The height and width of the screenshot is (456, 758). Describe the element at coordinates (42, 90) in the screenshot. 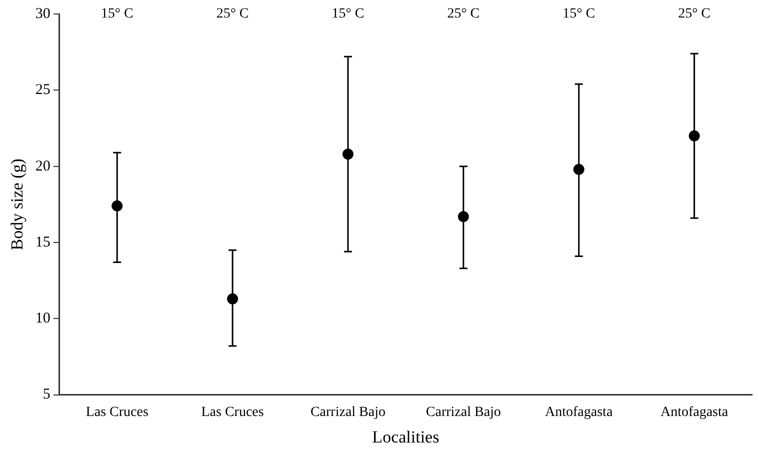

I see `y-tick-label: 25` at that location.